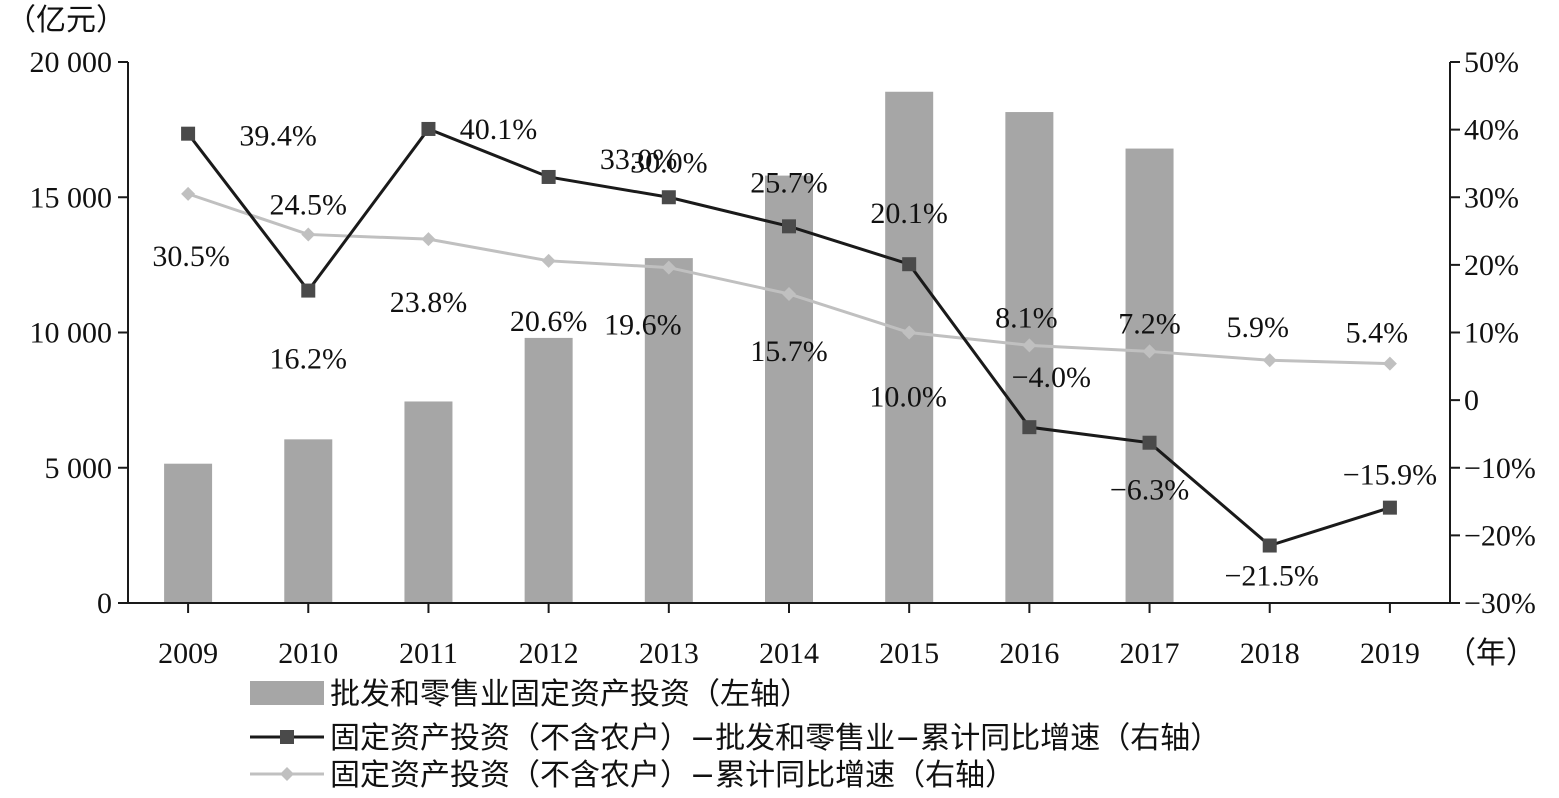 Image resolution: width=1559 pixels, height=798 pixels. I want to click on right-tick-label: 0, so click(1471, 400).